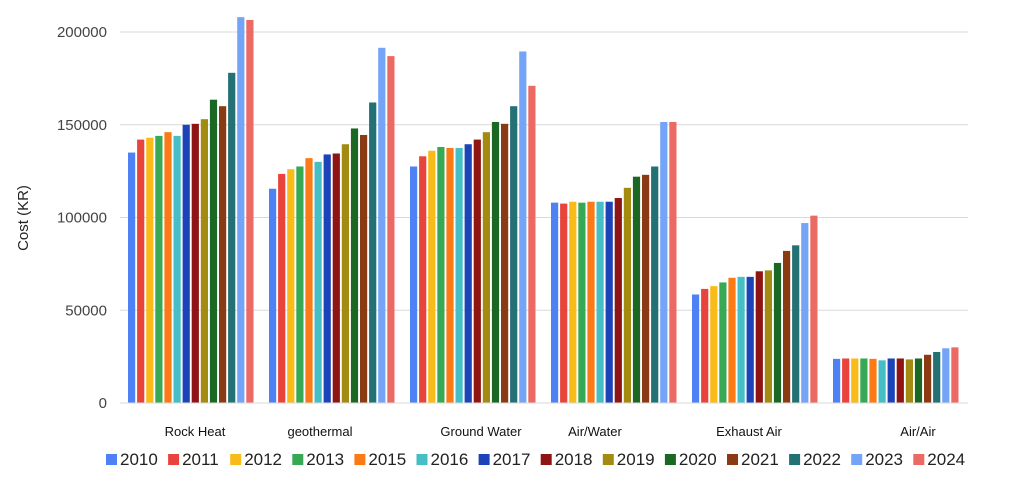  What do you see at coordinates (82, 125) in the screenshot?
I see `y-tick-label: 150000` at bounding box center [82, 125].